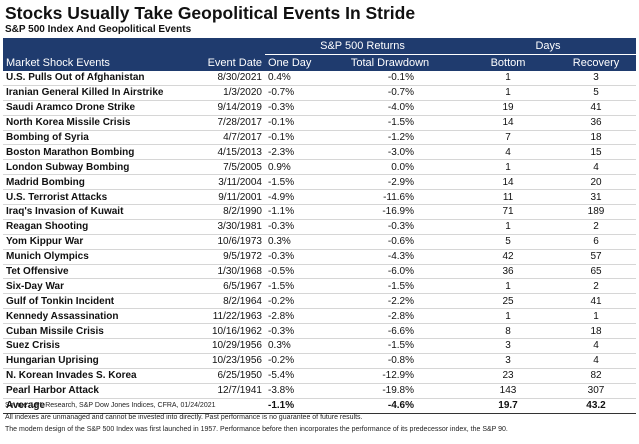 This screenshot has width=639, height=444. I want to click on cell: -6.0%, so click(390, 272).